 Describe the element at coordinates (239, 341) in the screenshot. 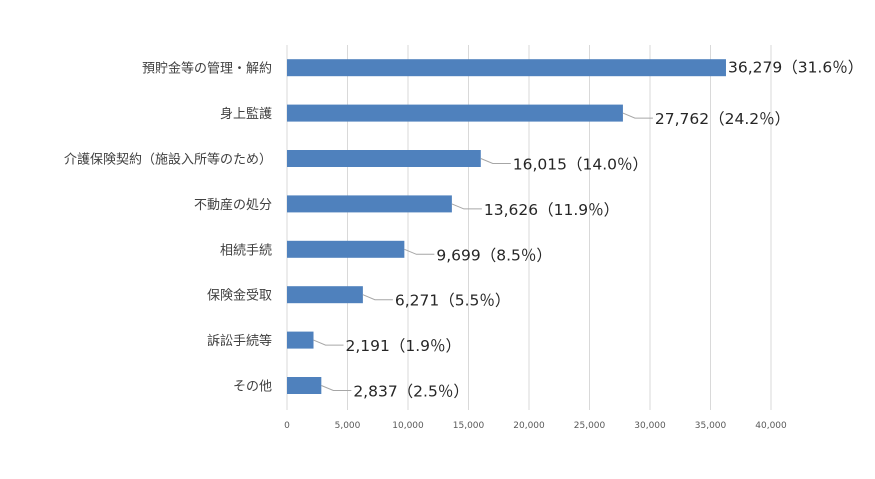

I see `category-label: 訴訟手続等` at that location.